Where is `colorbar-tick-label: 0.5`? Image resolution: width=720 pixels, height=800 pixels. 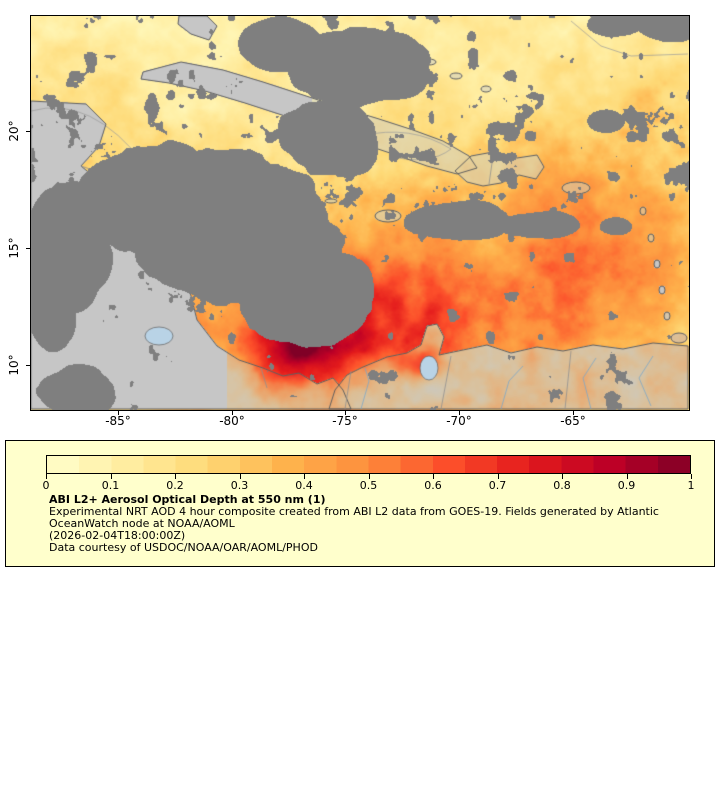 colorbar-tick-label: 0.5 is located at coordinates (368, 485).